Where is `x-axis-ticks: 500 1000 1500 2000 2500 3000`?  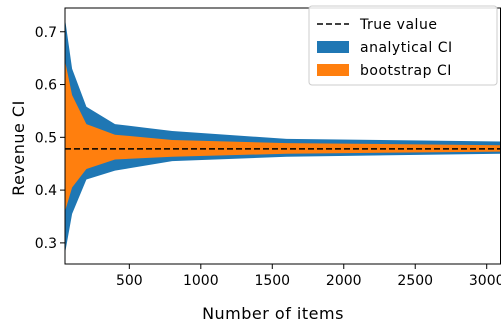
x-axis-ticks: 500 1000 1500 2000 2500 3000 is located at coordinates (308, 276).